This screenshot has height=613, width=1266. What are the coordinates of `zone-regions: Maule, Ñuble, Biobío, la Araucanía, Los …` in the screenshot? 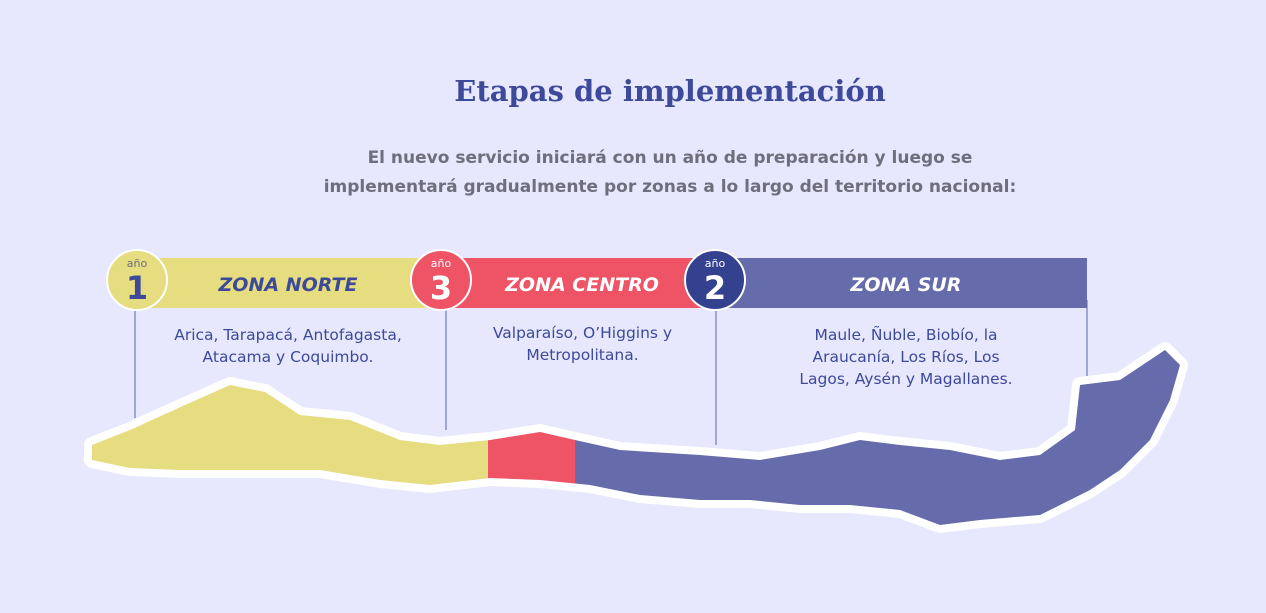 It's located at (906, 357).